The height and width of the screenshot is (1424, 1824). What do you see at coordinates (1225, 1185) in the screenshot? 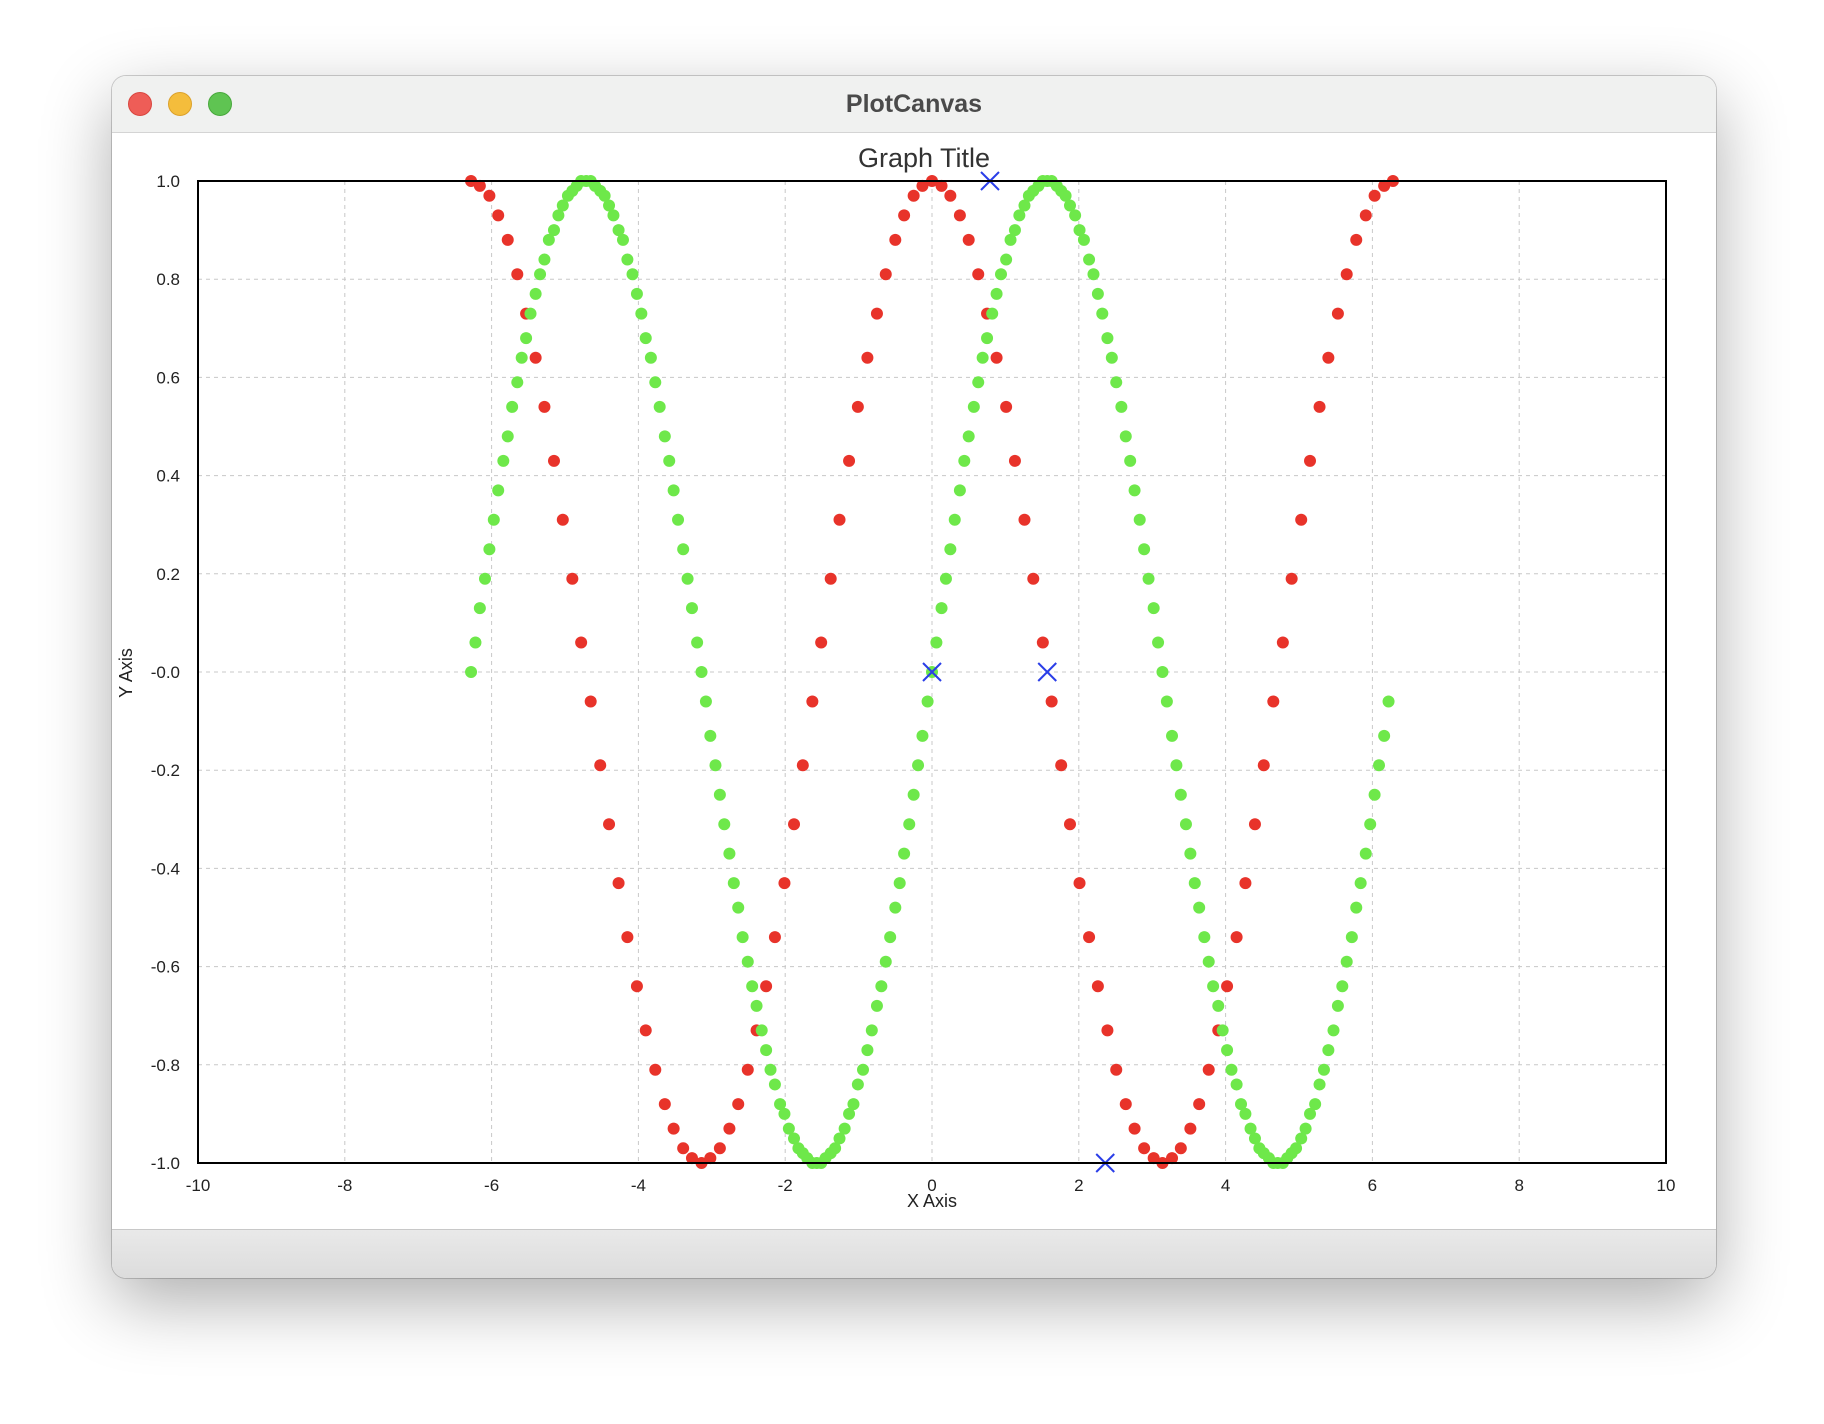
I see `x-tick-label: 4` at bounding box center [1225, 1185].